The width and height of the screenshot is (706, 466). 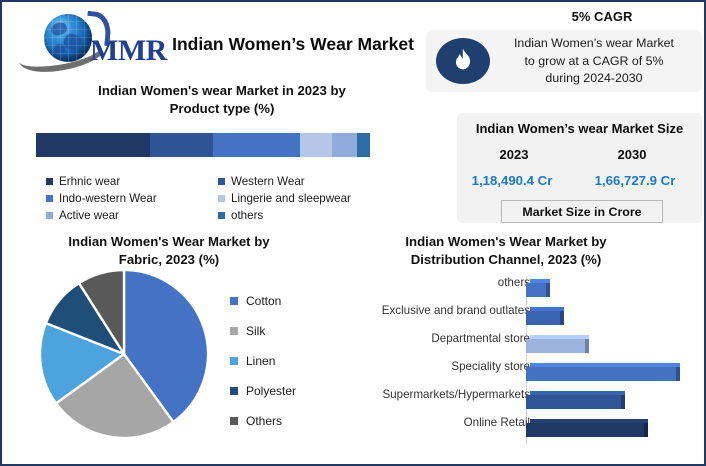 I want to click on distribution-bar-supermarkets-hypermarkets, so click(x=576, y=400).